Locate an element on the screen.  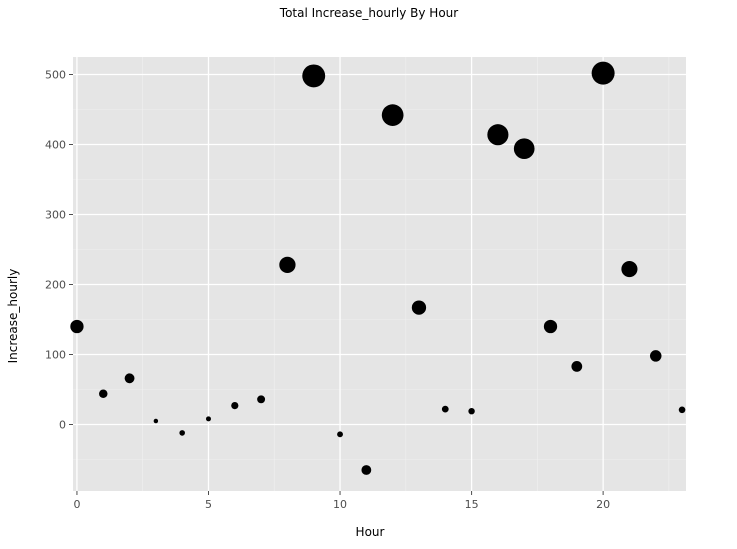
y-axis-title: Increase_hourly is located at coordinates (13, 316).